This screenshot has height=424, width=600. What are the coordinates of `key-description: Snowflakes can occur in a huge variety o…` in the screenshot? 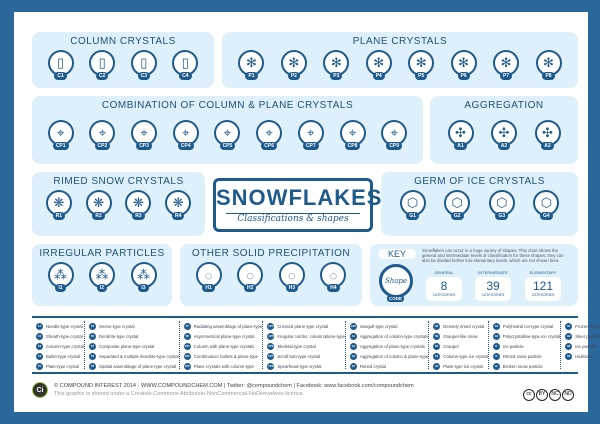 It's located at (493, 256).